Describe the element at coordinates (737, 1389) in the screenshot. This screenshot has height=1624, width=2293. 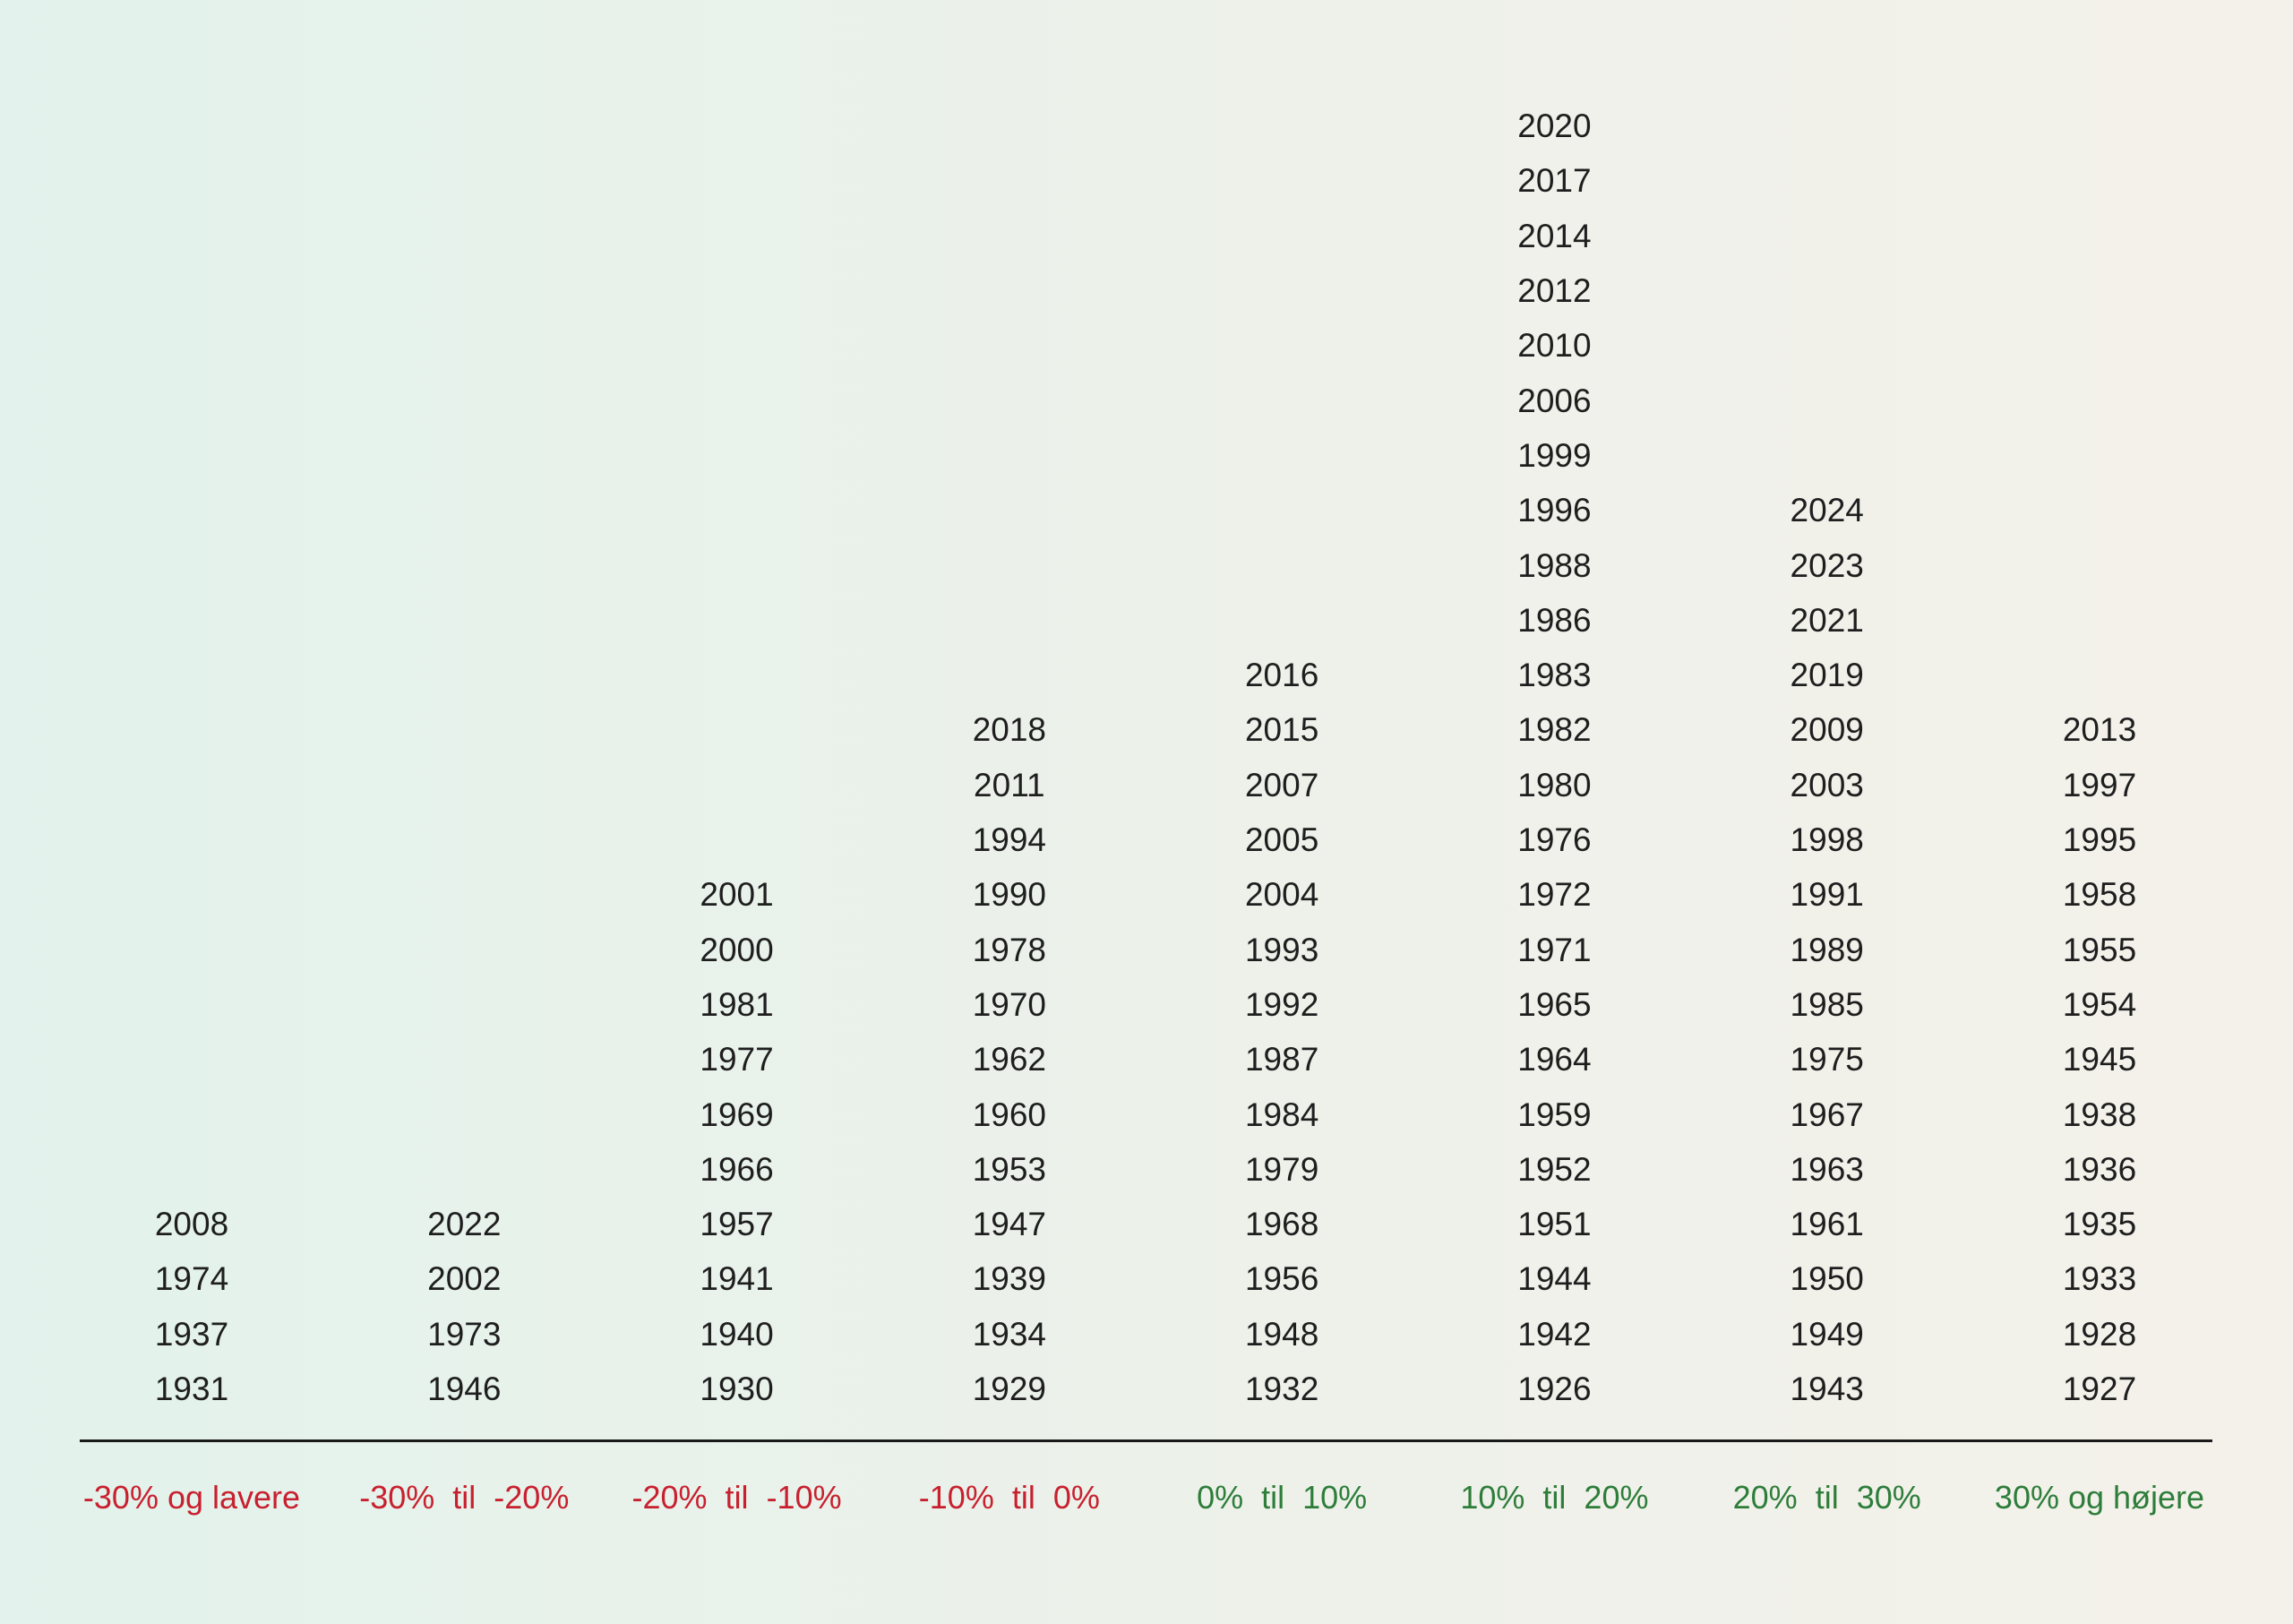
I see `year-label: 1930` at that location.